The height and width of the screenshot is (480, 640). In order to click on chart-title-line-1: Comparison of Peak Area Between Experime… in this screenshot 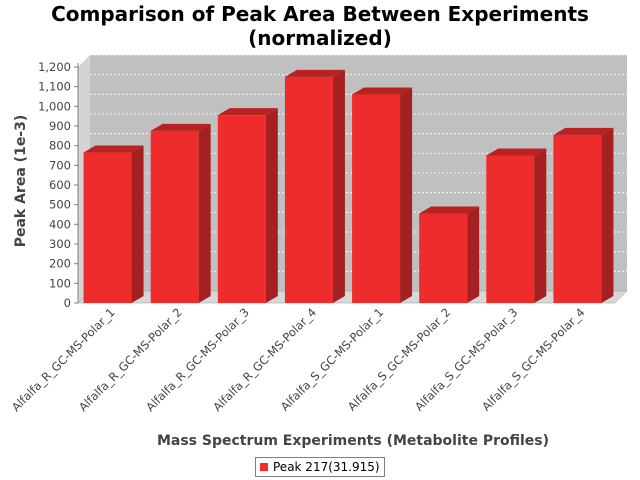, I will do `click(320, 14)`.